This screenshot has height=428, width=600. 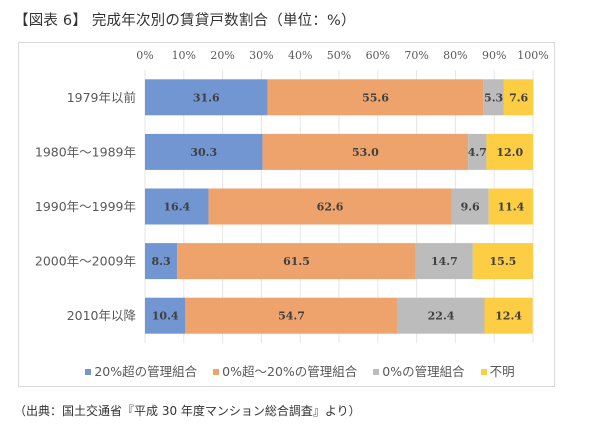 I want to click on data-label: 5.3, so click(x=493, y=97).